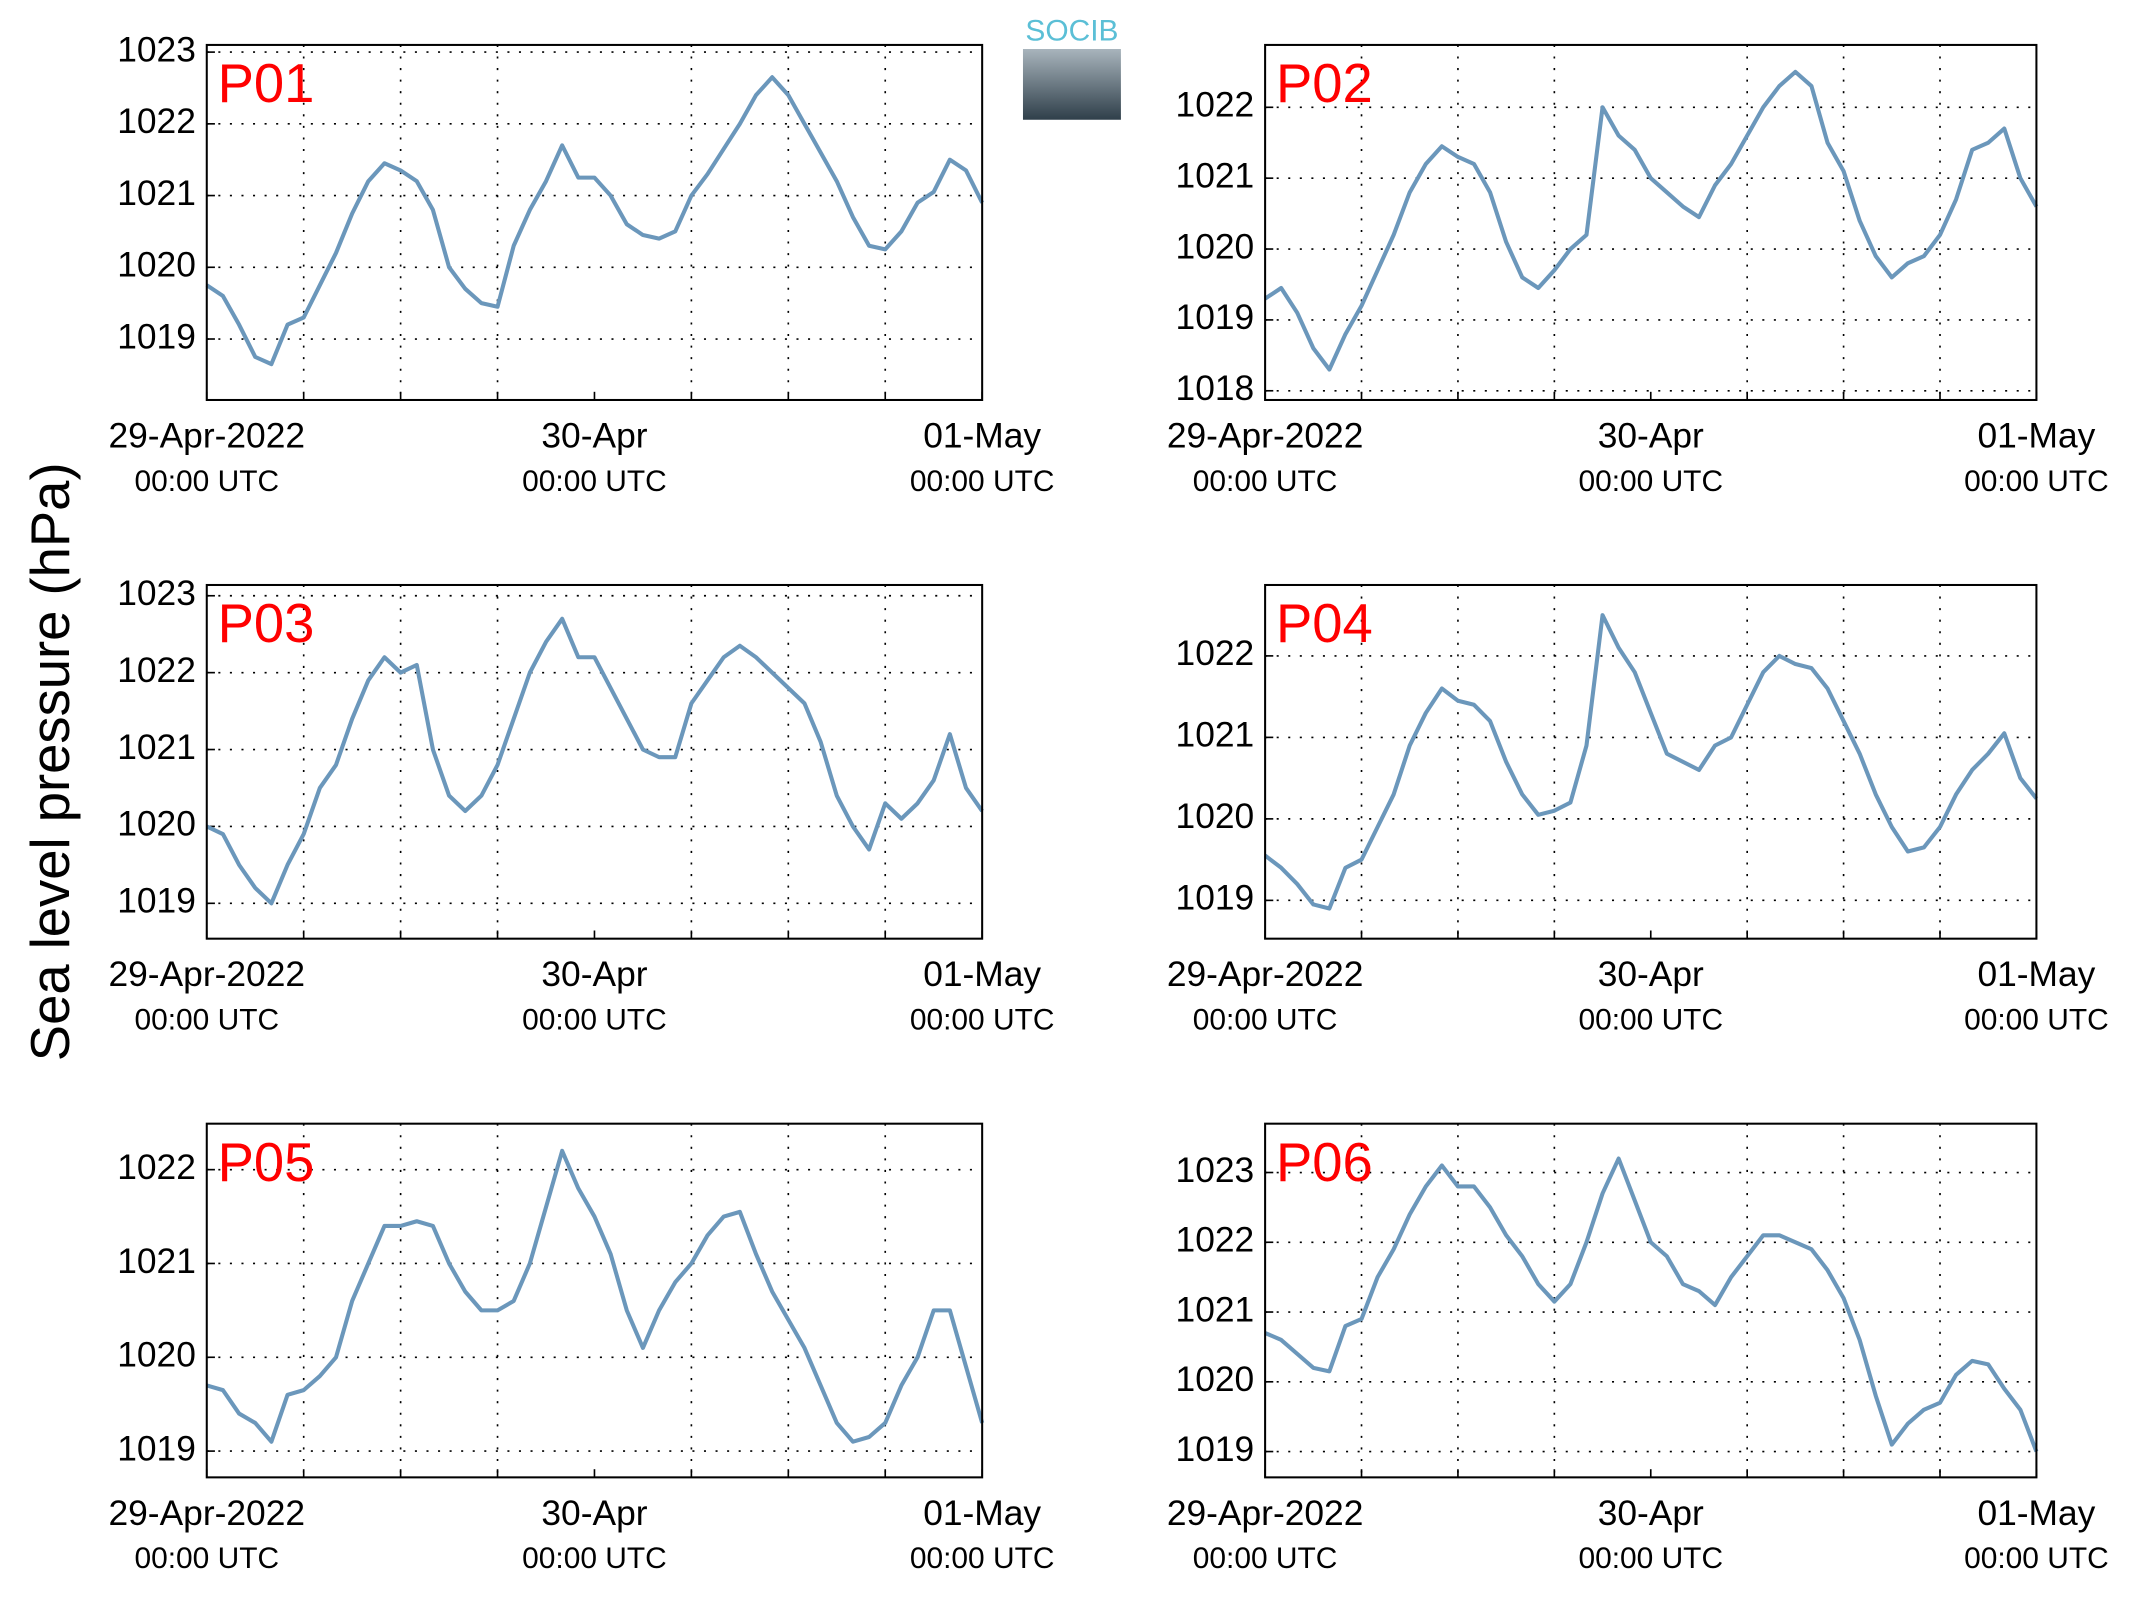  Describe the element at coordinates (1324, 1162) in the screenshot. I see `panel-title: P06` at that location.